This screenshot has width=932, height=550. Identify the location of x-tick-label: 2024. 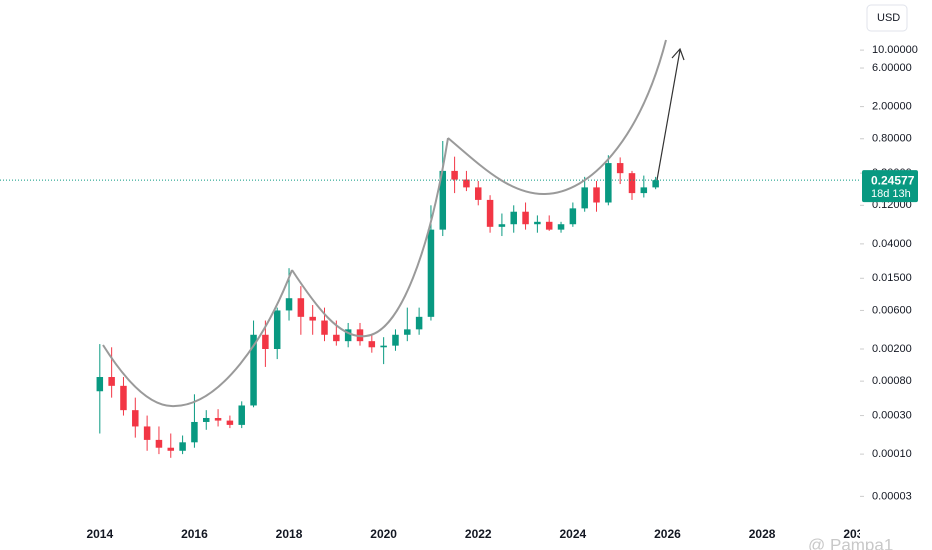
(573, 534).